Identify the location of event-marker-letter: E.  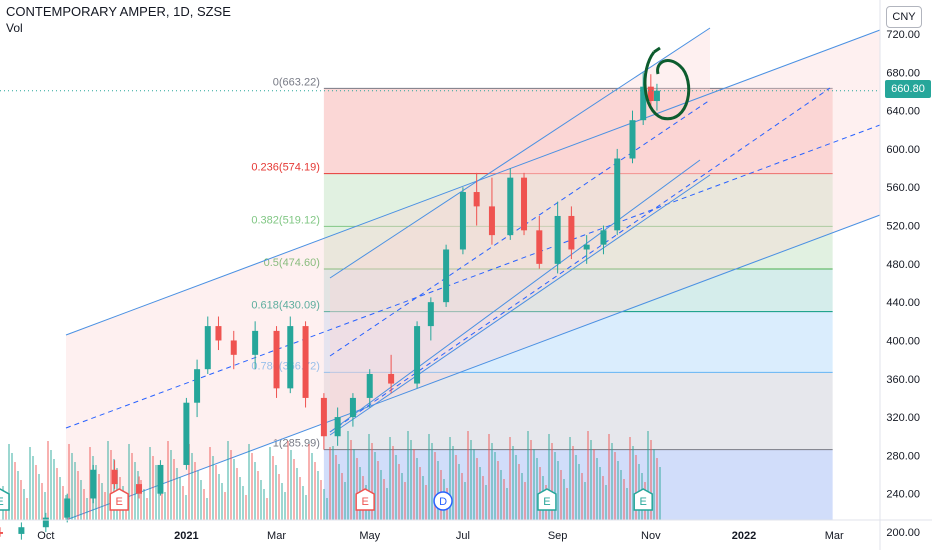
(364, 502).